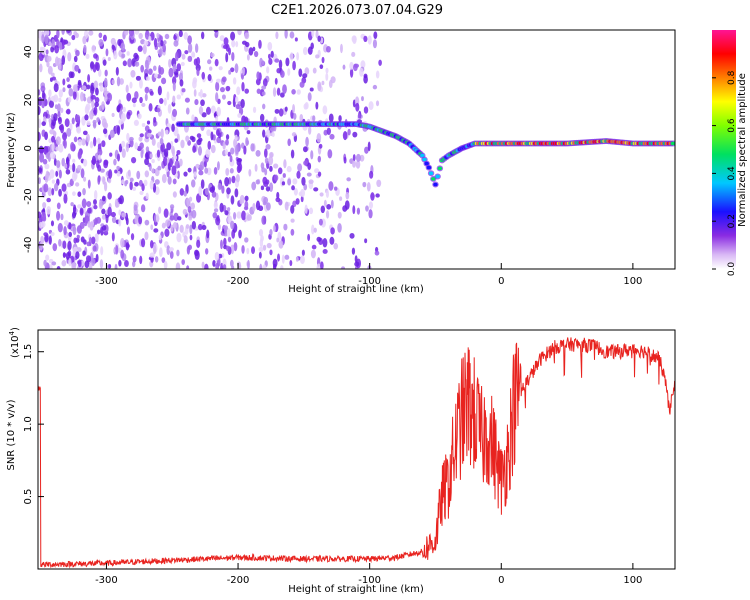 The width and height of the screenshot is (750, 600). Describe the element at coordinates (368, 574) in the screenshot. I see `snr-x-ticks: -300 -200 -100 0 100` at that location.